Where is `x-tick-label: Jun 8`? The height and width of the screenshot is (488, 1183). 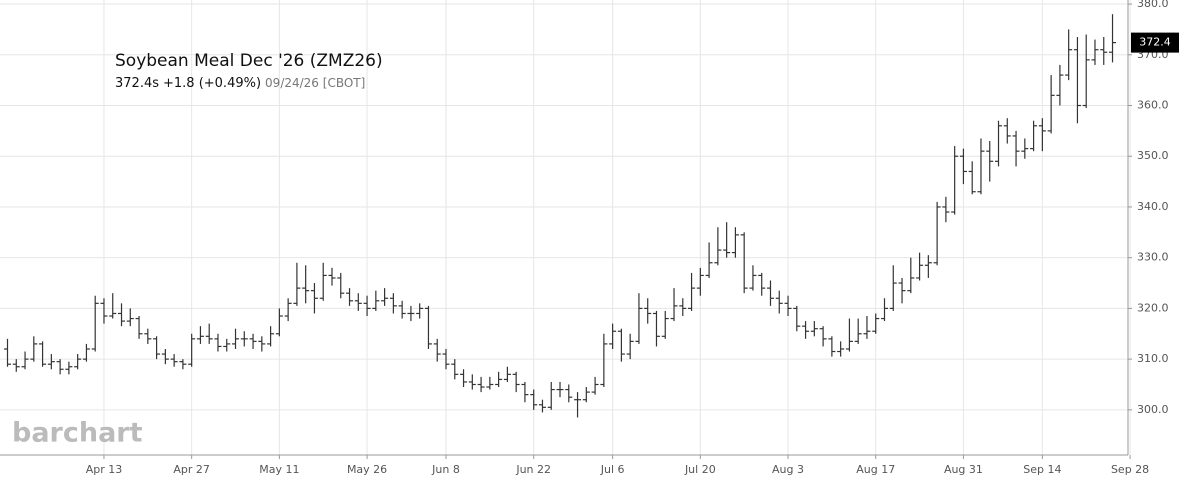
x-tick-label: Jun 8 is located at coordinates (445, 469).